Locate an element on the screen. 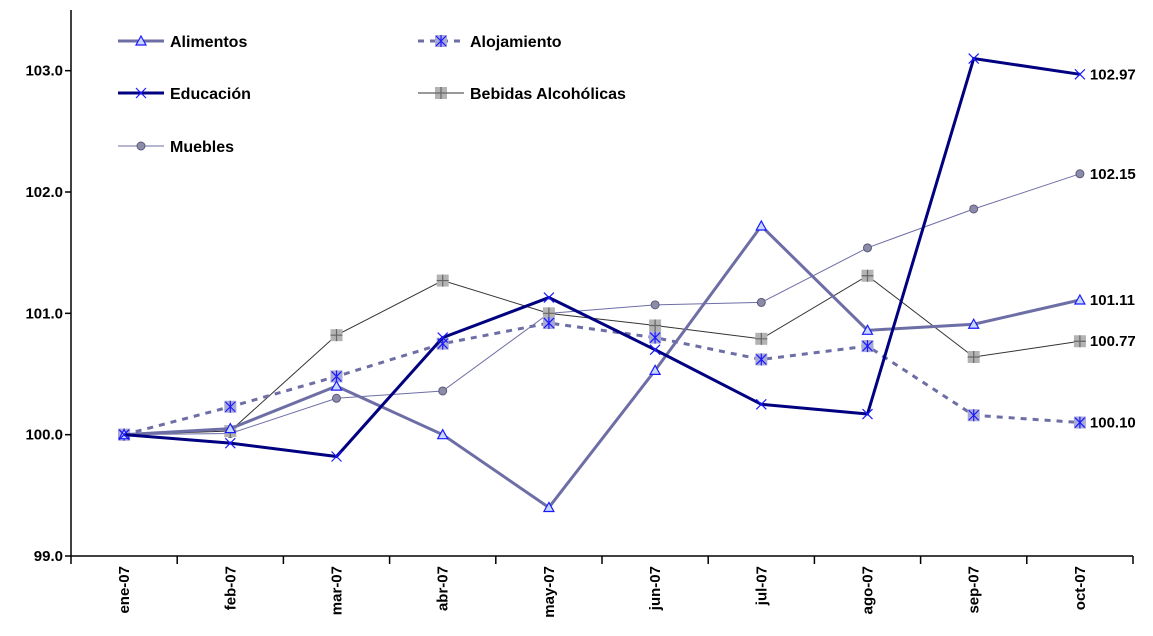 The height and width of the screenshot is (636, 1153). x-tick-label: ago-07 is located at coordinates (868, 590).